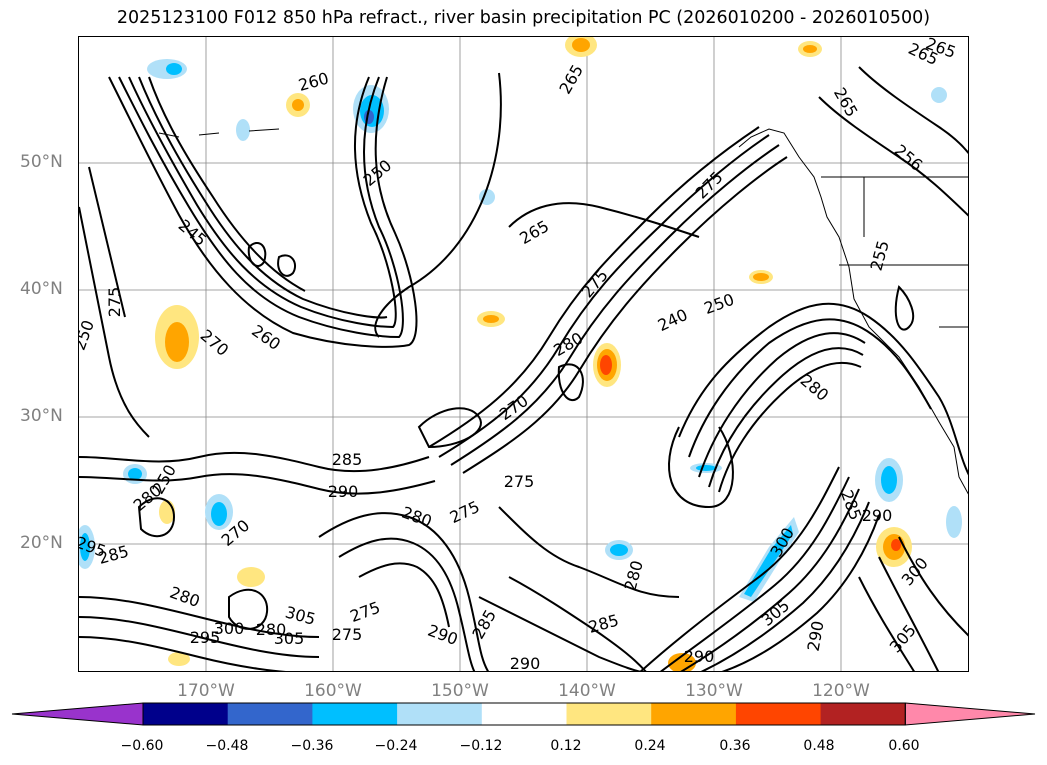 This screenshot has height=765, width=1047. I want to click on contour-label: 245, so click(193, 233).